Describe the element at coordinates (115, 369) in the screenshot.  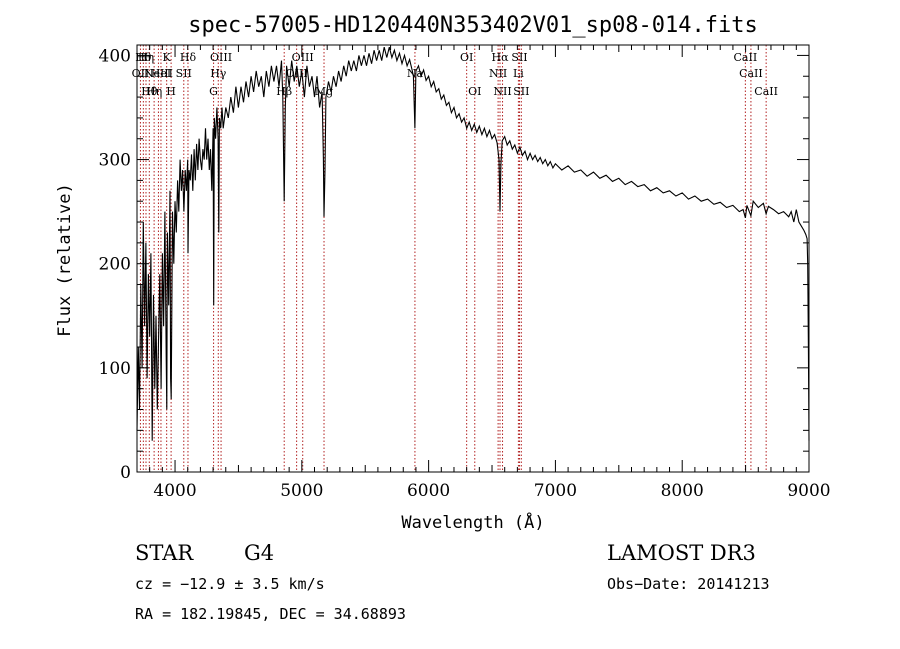
I see `y-tick-label: 100` at that location.